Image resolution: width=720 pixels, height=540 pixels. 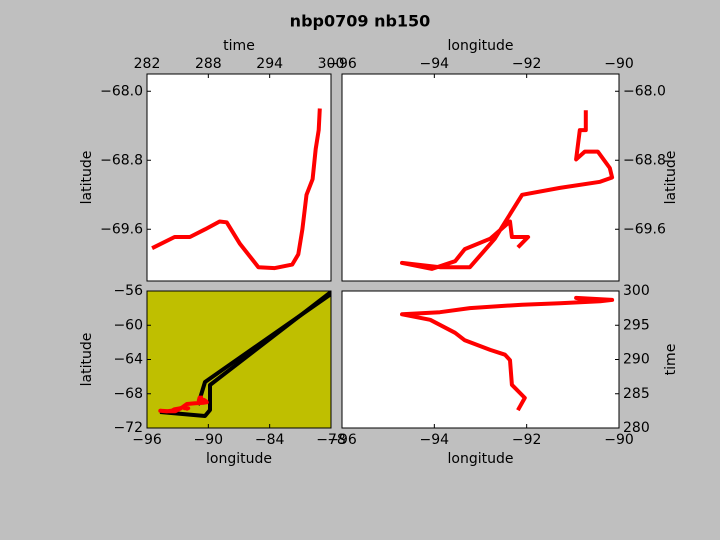 What do you see at coordinates (636, 325) in the screenshot?
I see `y-tick-label: 295` at bounding box center [636, 325].